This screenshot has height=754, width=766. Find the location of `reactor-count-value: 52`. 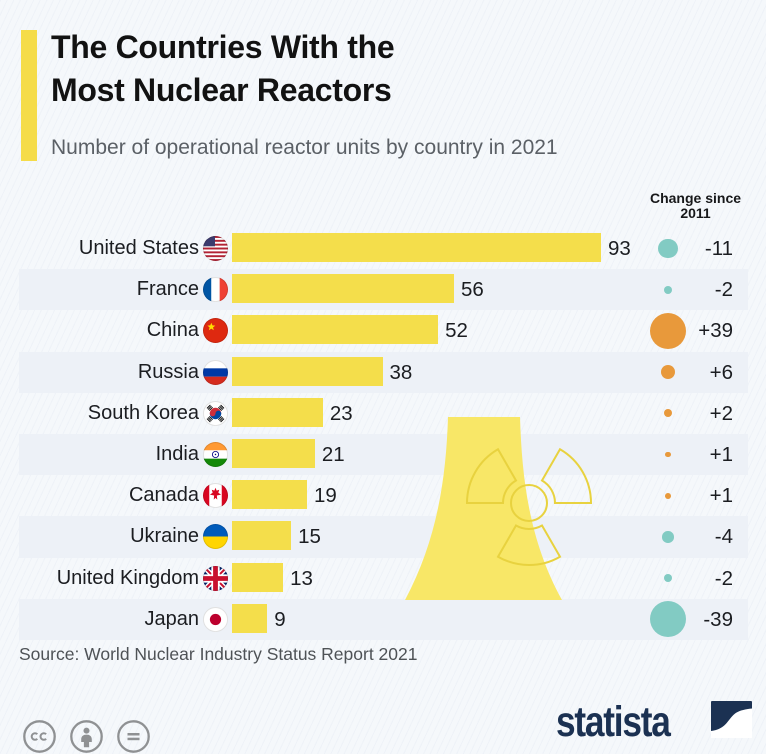

reactor-count-value: 52 is located at coordinates (456, 331).